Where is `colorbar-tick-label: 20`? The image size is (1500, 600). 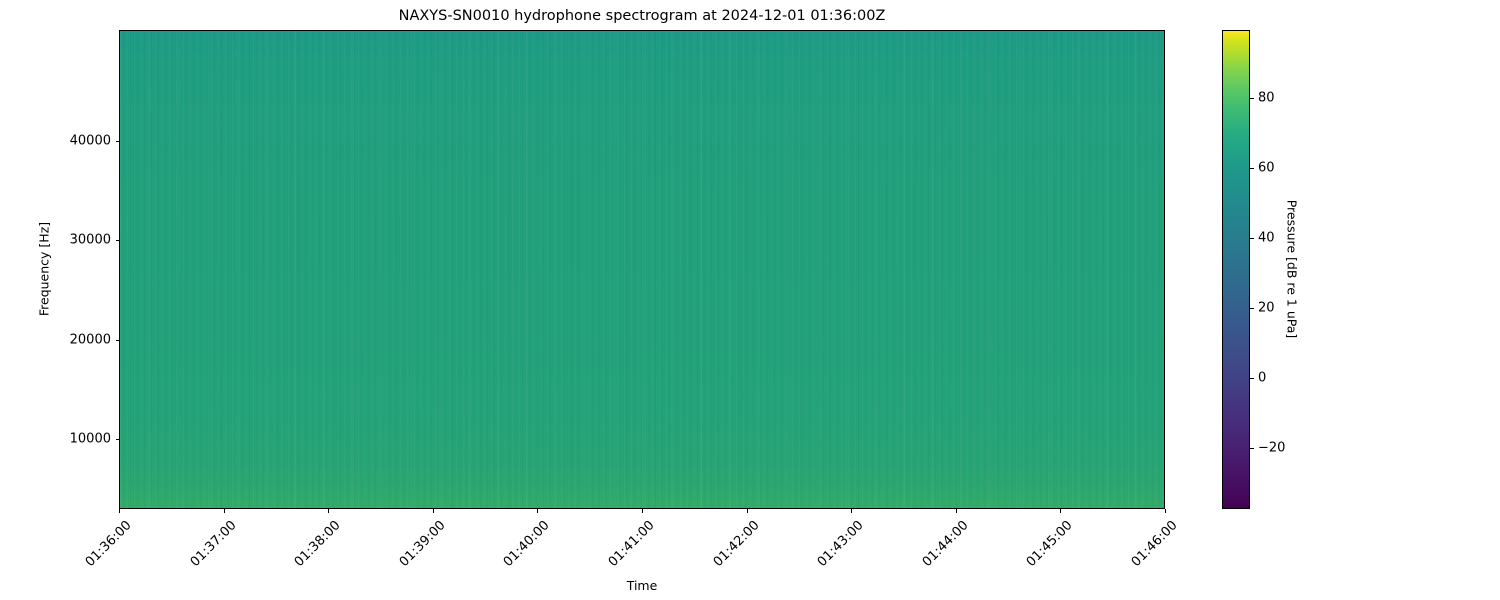
colorbar-tick-label: 20 is located at coordinates (1266, 308).